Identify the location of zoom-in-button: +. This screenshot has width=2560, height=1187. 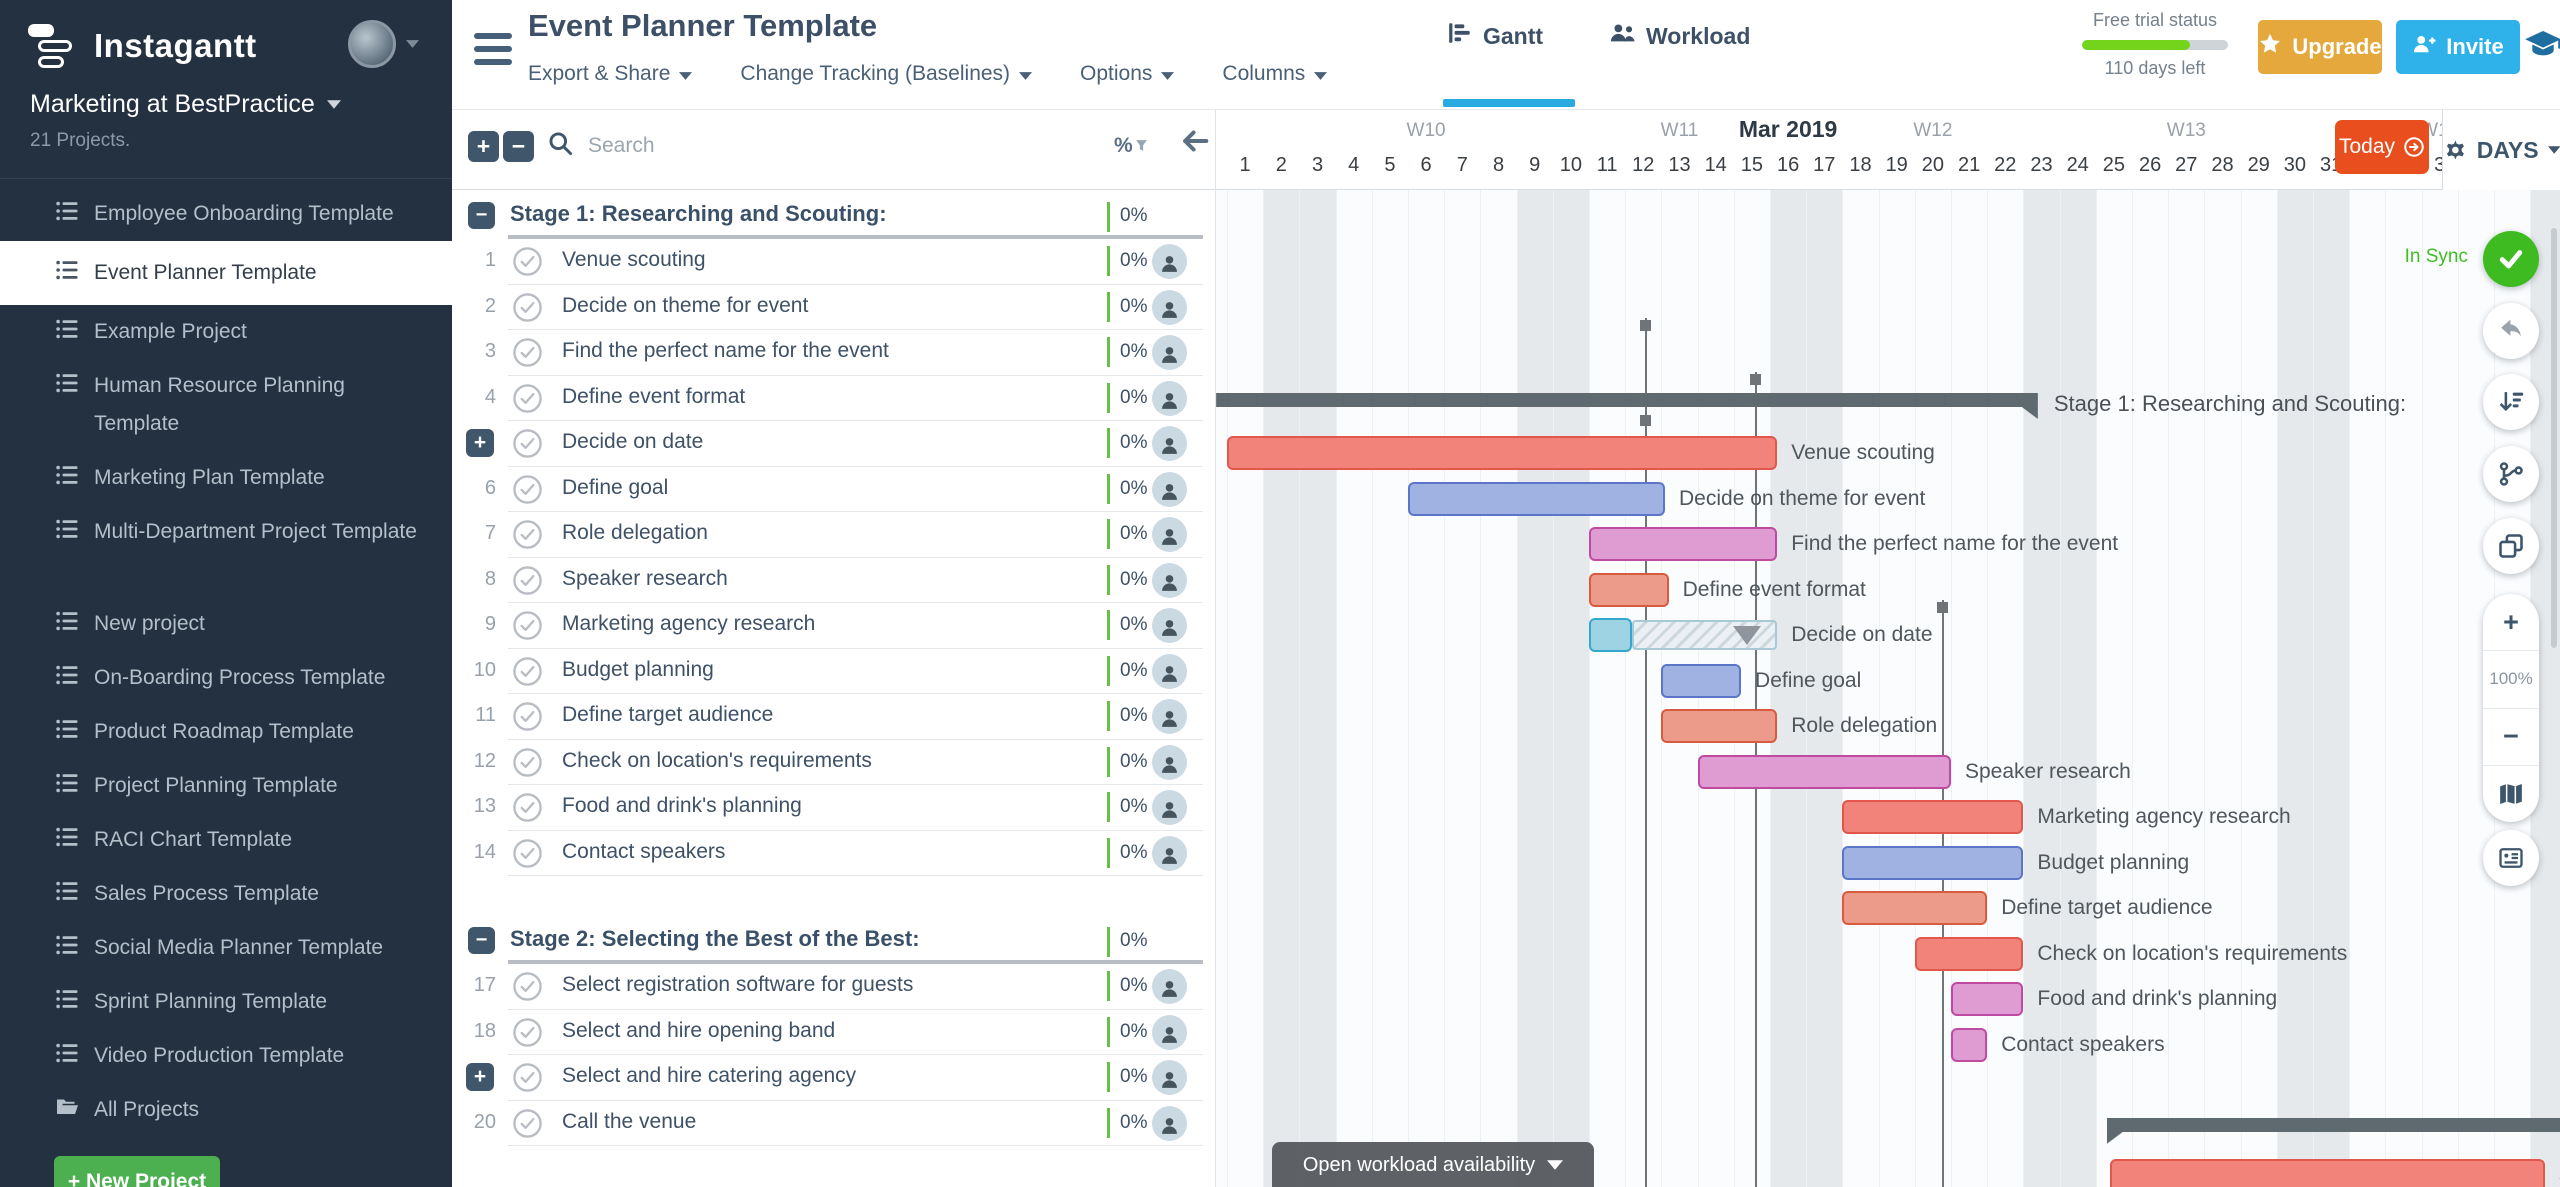
(2511, 623).